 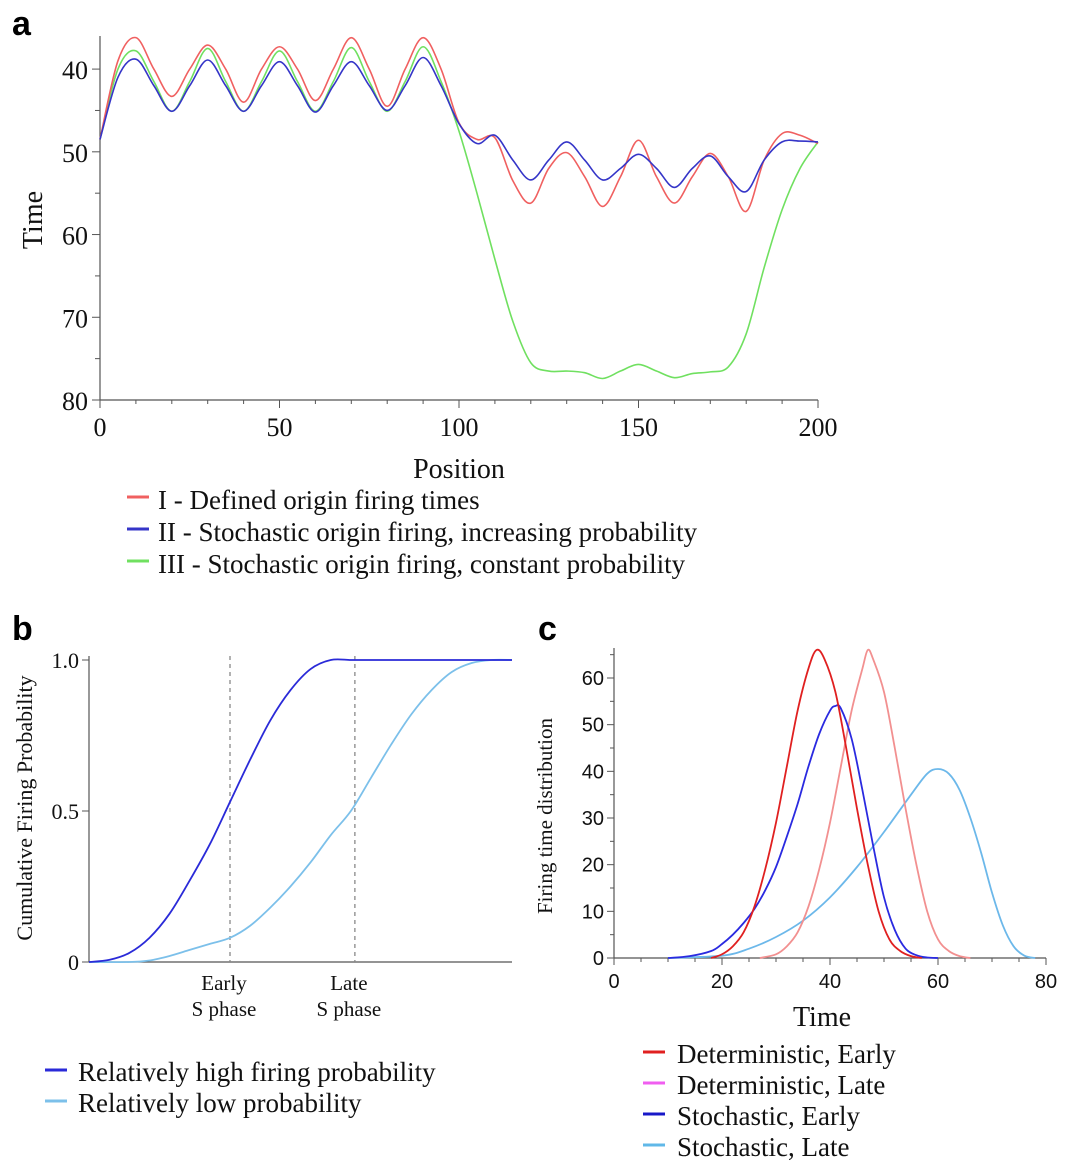 What do you see at coordinates (349, 1009) in the screenshot?
I see `panel-b-marker-sublabel-2: S phase` at bounding box center [349, 1009].